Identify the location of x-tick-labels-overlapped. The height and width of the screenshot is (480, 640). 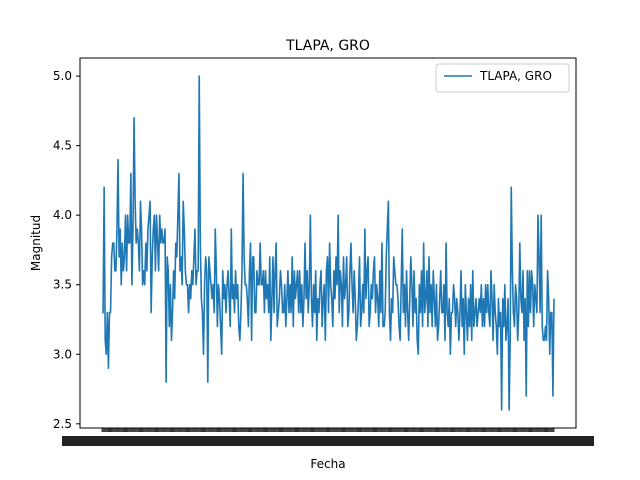
(328, 441).